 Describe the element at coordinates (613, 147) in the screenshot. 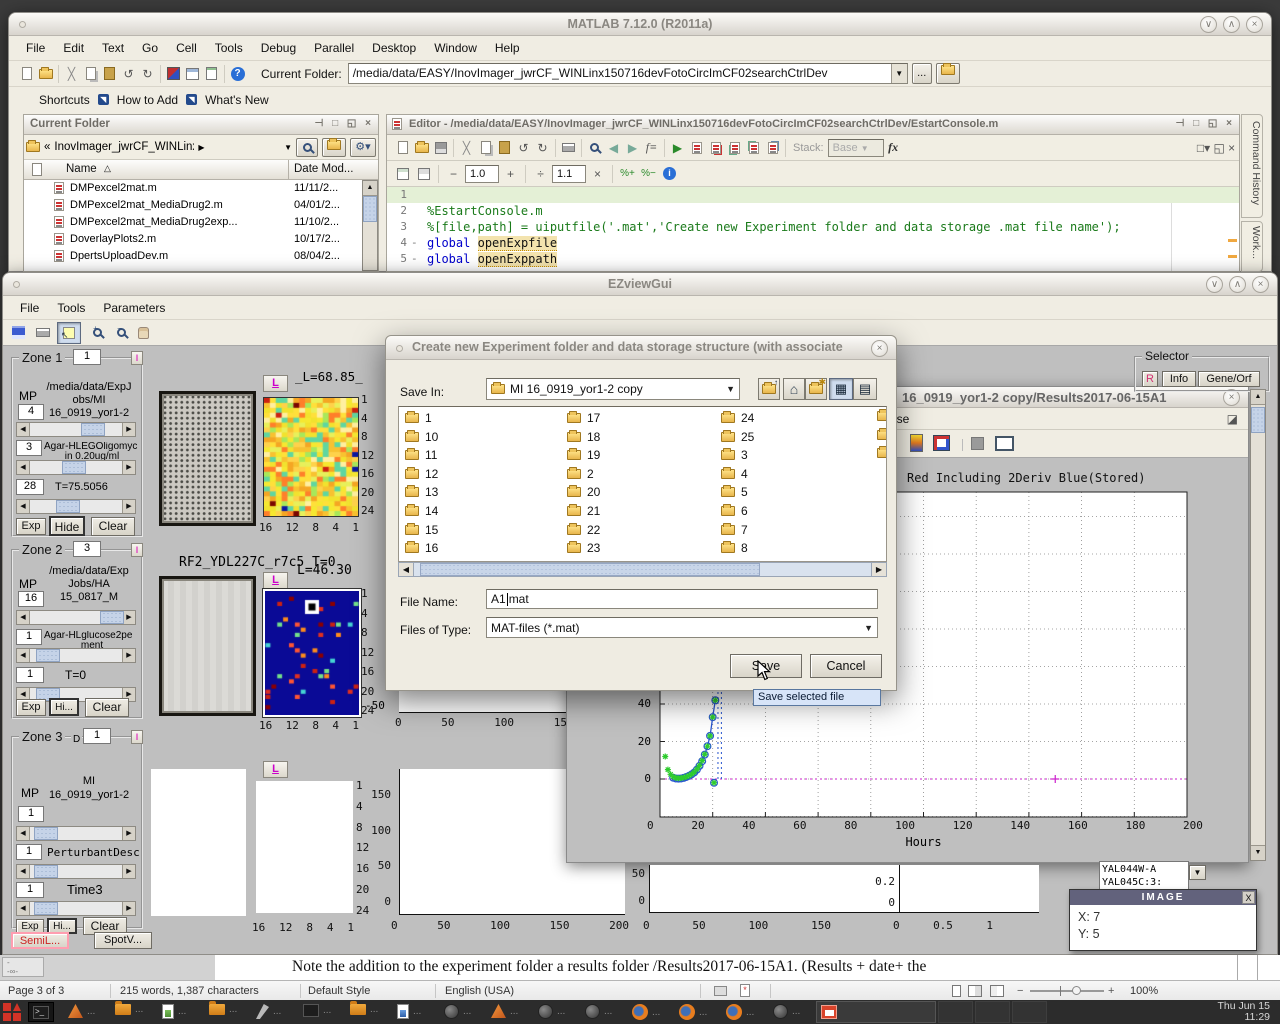

I see `back-icon: ◀` at that location.